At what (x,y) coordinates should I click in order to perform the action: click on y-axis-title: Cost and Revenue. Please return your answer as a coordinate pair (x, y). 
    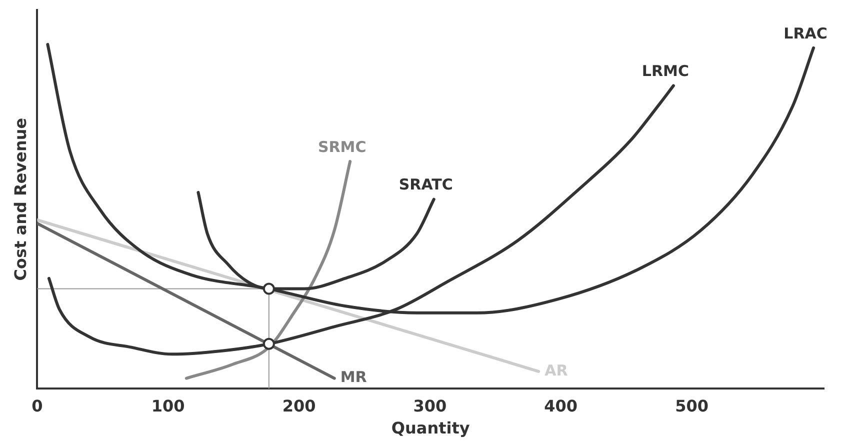
    Looking at the image, I should click on (20, 199).